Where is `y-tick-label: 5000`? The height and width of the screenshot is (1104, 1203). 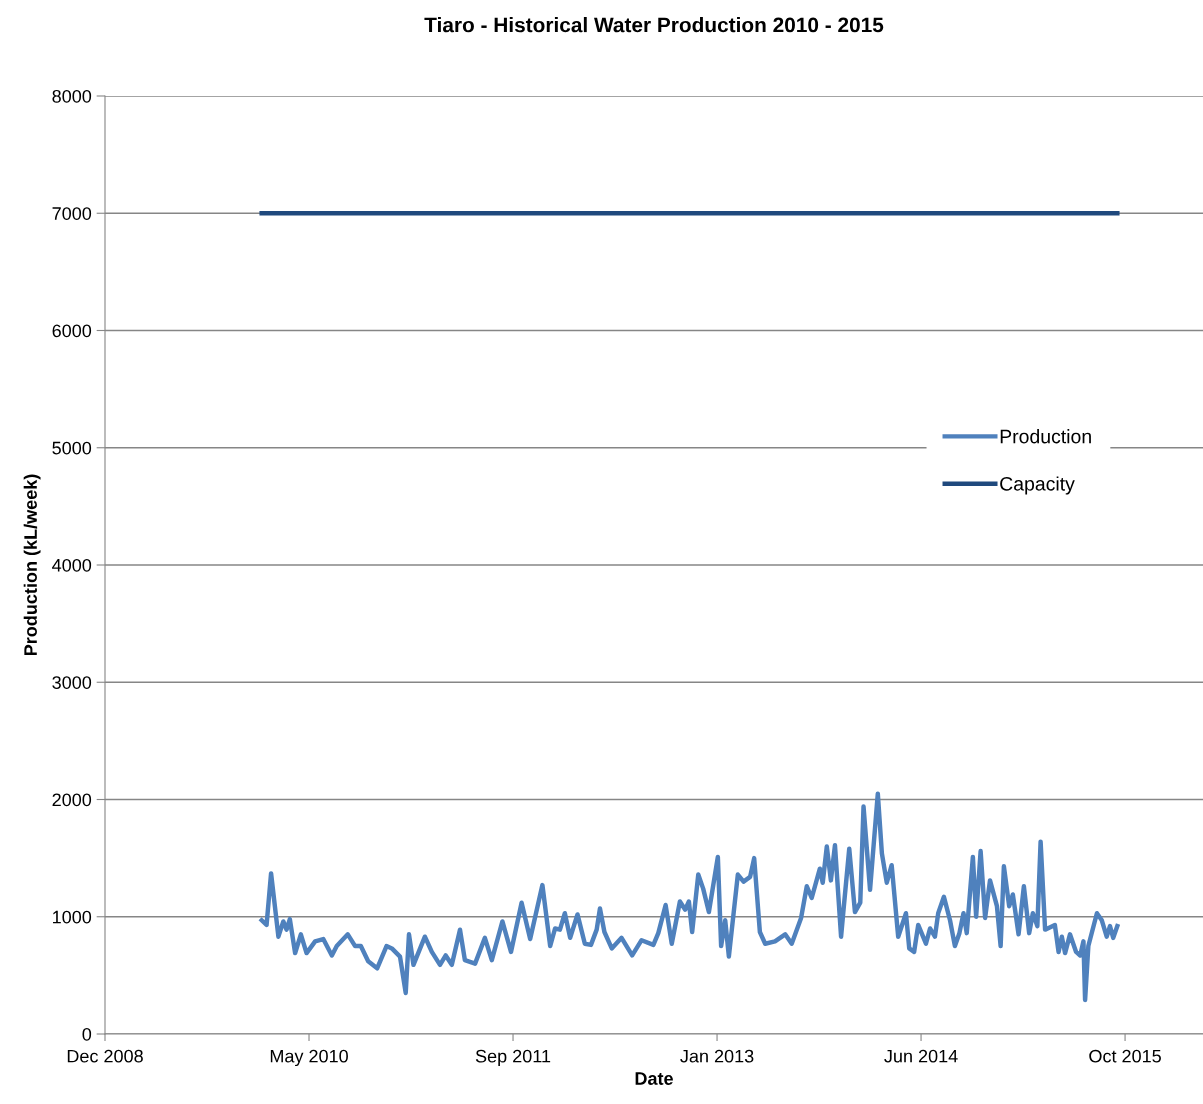 y-tick-label: 5000 is located at coordinates (72, 448).